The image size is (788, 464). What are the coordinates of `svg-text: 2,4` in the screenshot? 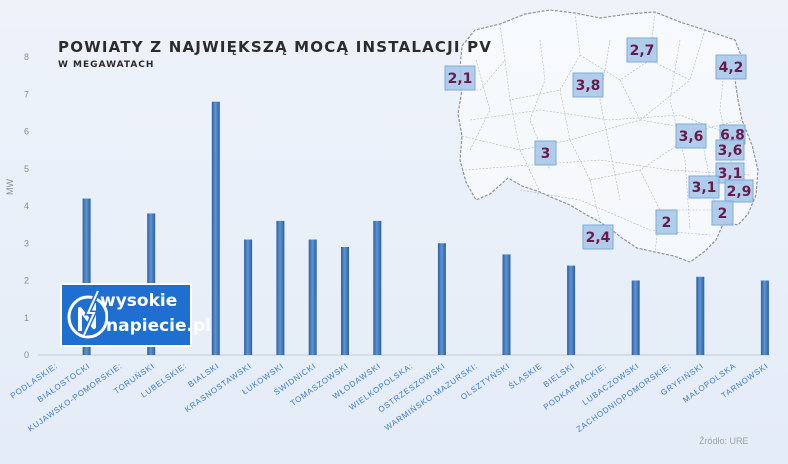 It's located at (598, 238).